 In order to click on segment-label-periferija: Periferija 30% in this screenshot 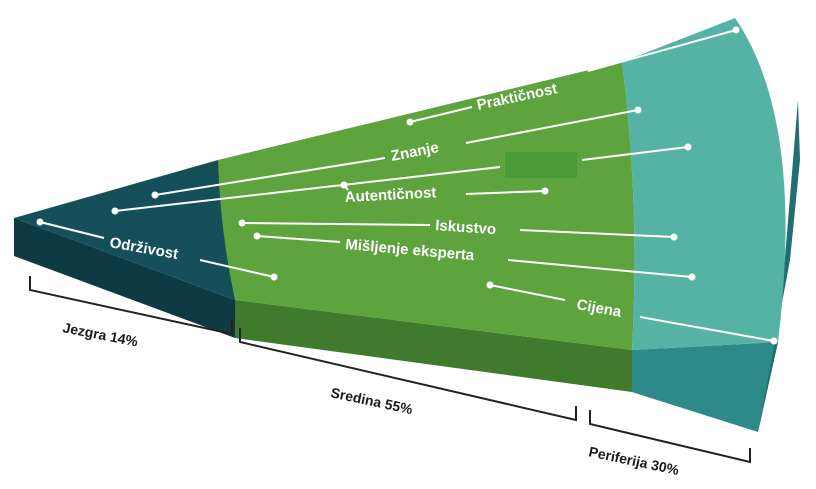, I will do `click(634, 460)`.